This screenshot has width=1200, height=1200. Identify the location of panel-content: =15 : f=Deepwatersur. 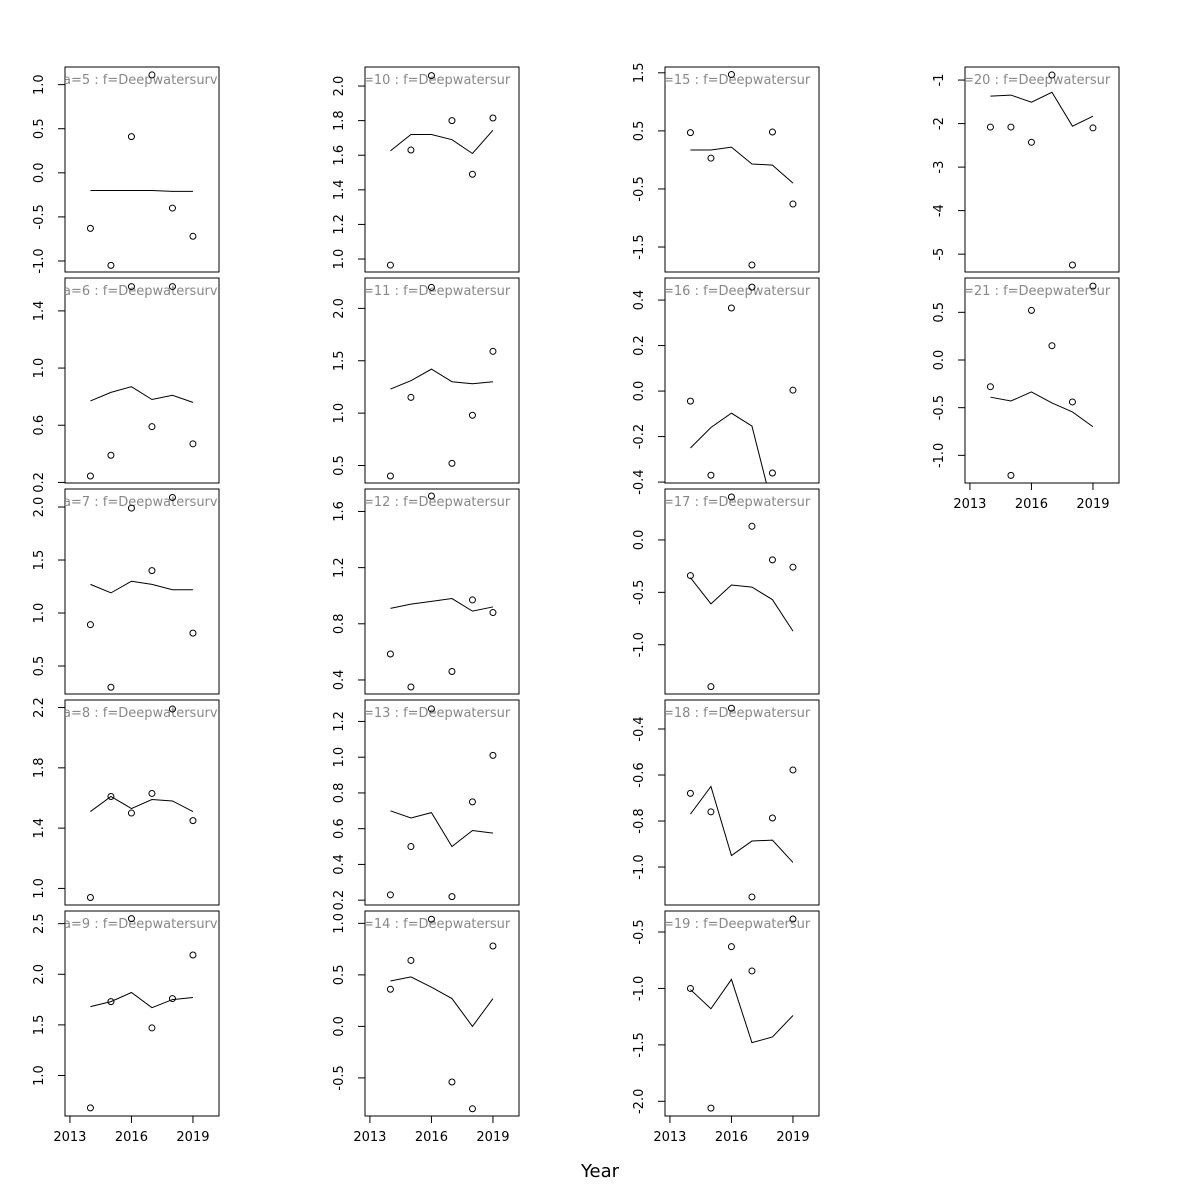
(737, 128).